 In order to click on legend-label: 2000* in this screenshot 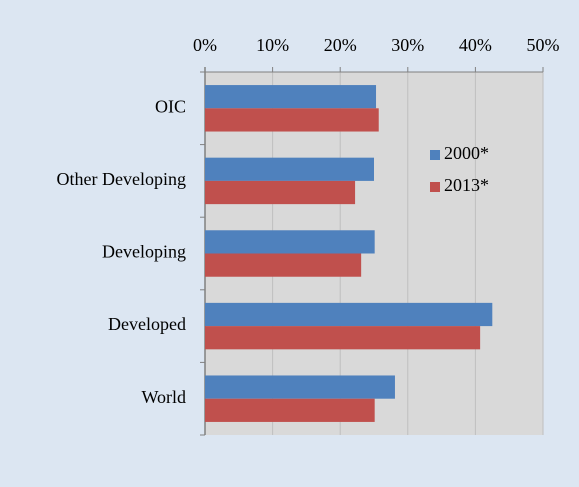, I will do `click(466, 153)`.